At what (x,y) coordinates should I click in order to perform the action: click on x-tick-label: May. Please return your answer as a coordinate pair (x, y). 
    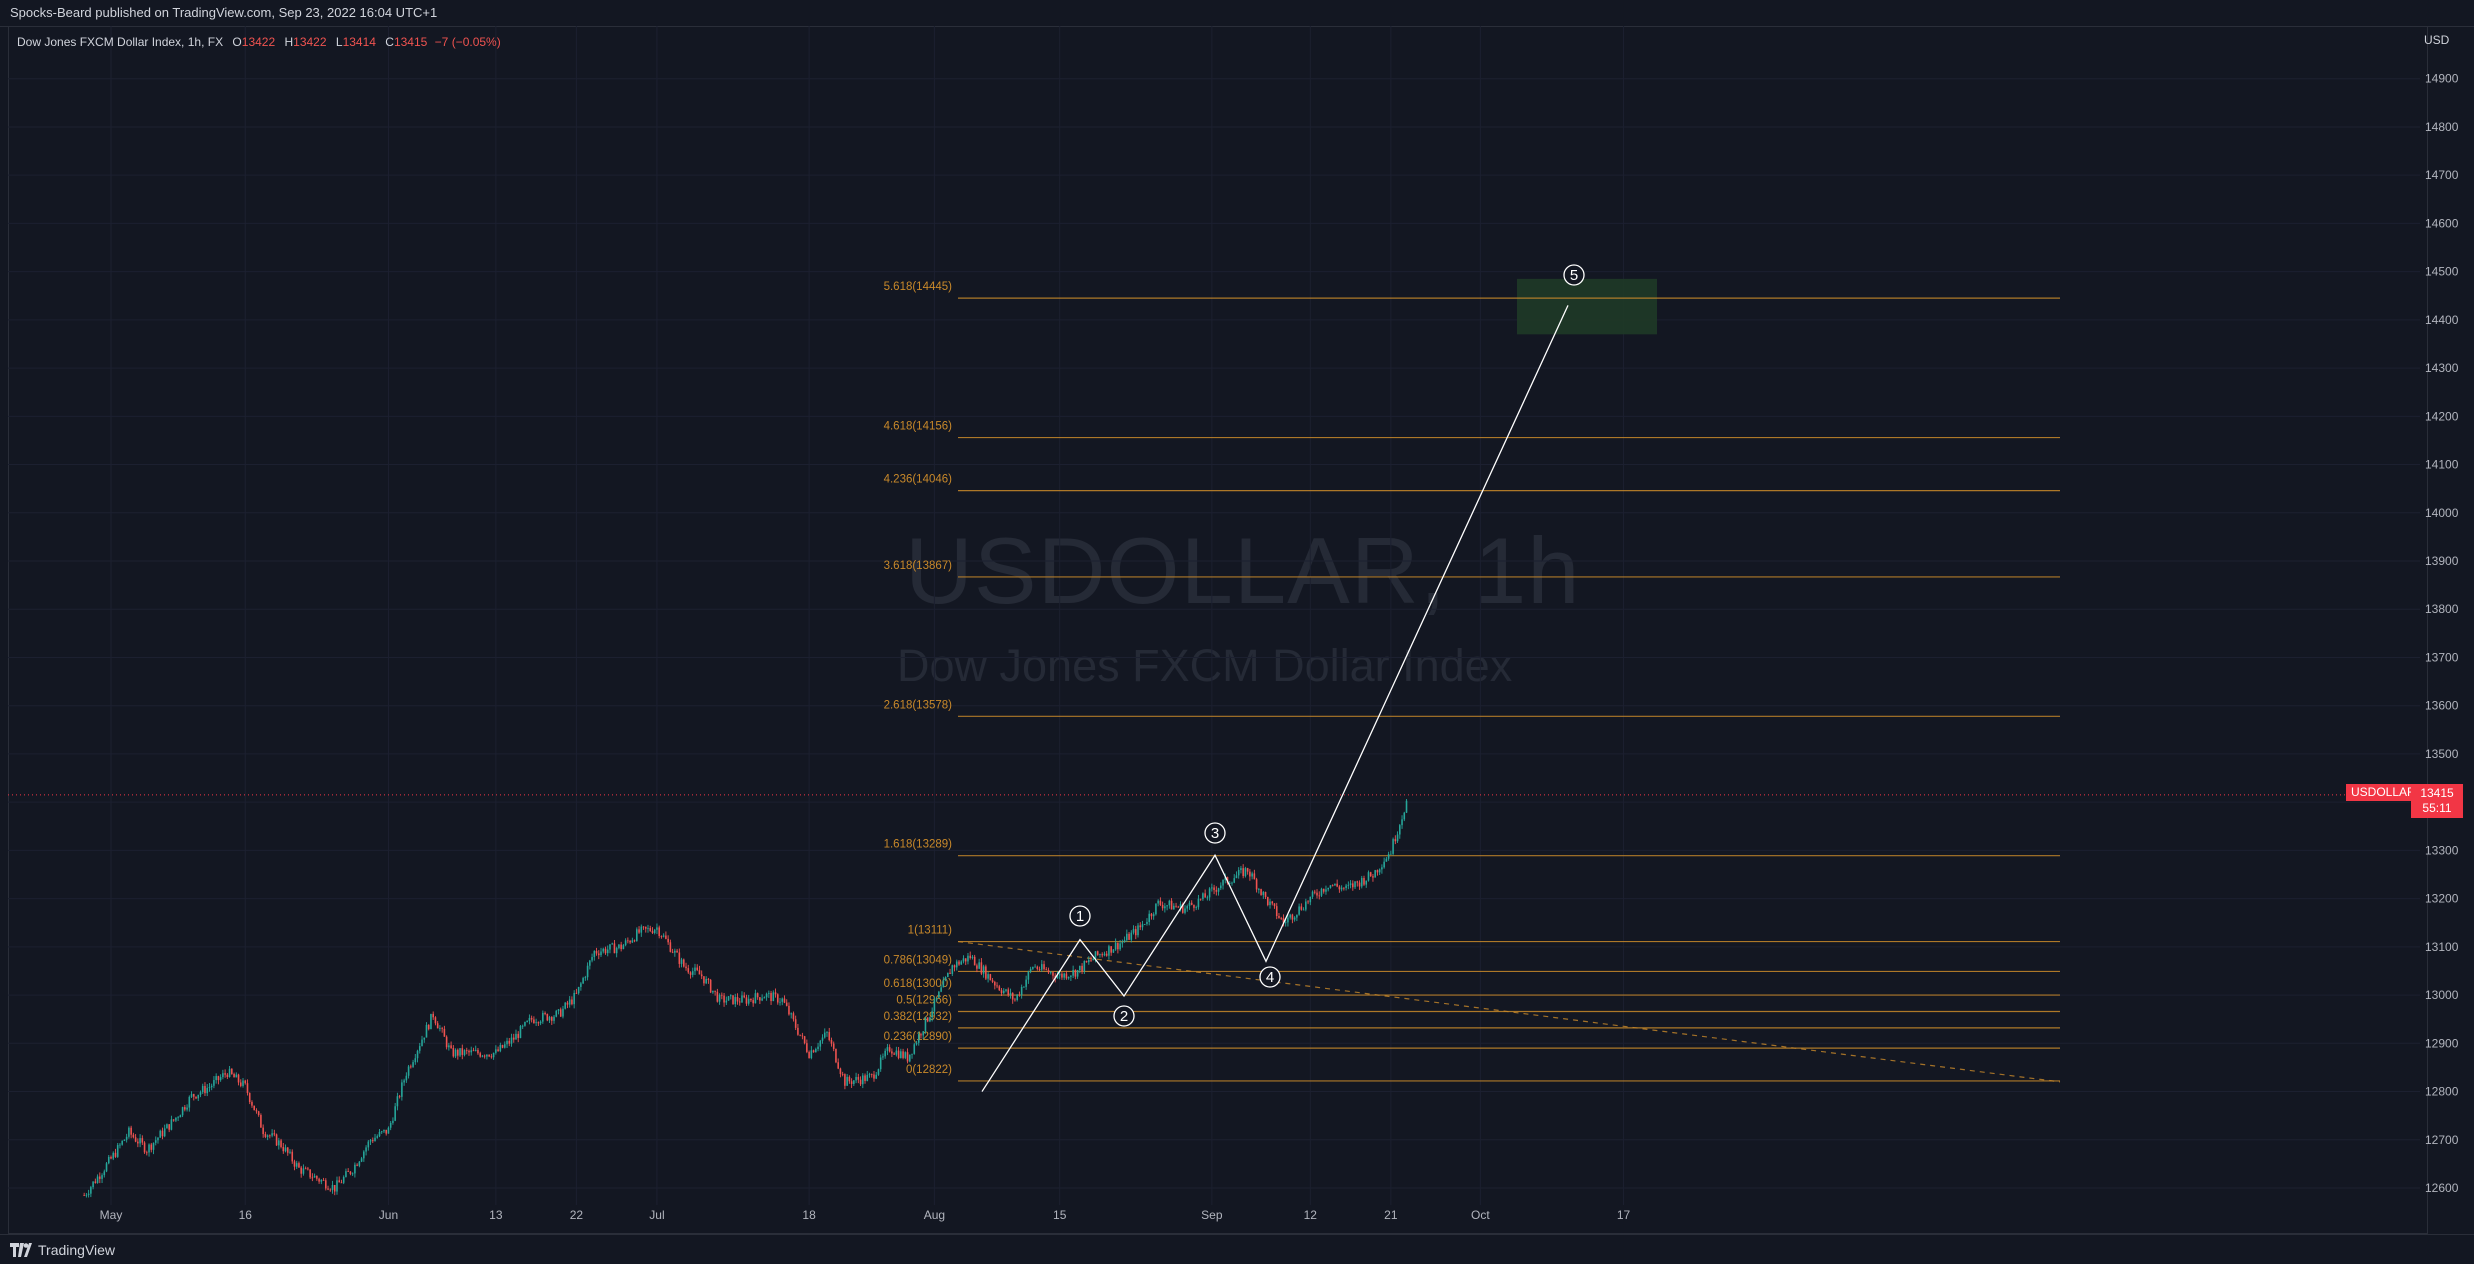
    Looking at the image, I should click on (111, 1215).